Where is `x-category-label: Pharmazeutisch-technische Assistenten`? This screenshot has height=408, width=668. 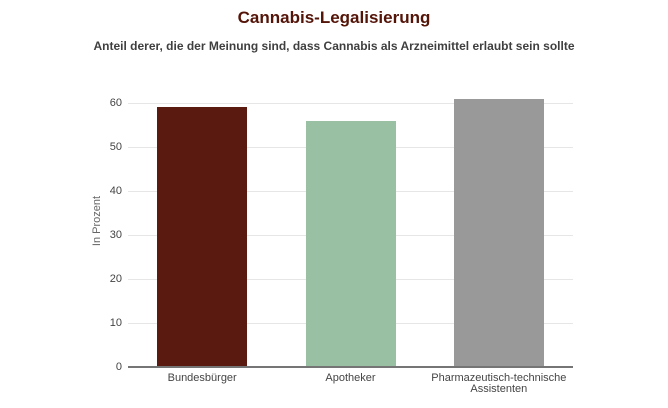
x-category-label: Pharmazeutisch-technische Assistenten is located at coordinates (499, 383).